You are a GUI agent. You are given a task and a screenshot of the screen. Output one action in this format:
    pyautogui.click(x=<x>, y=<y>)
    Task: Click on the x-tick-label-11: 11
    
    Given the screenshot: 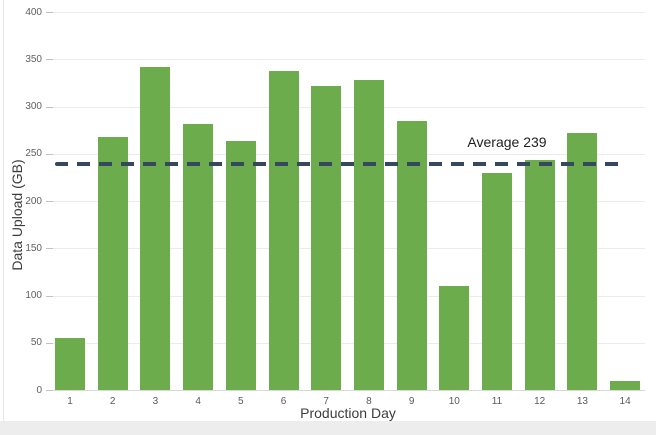 What is the action you would take?
    pyautogui.click(x=497, y=401)
    